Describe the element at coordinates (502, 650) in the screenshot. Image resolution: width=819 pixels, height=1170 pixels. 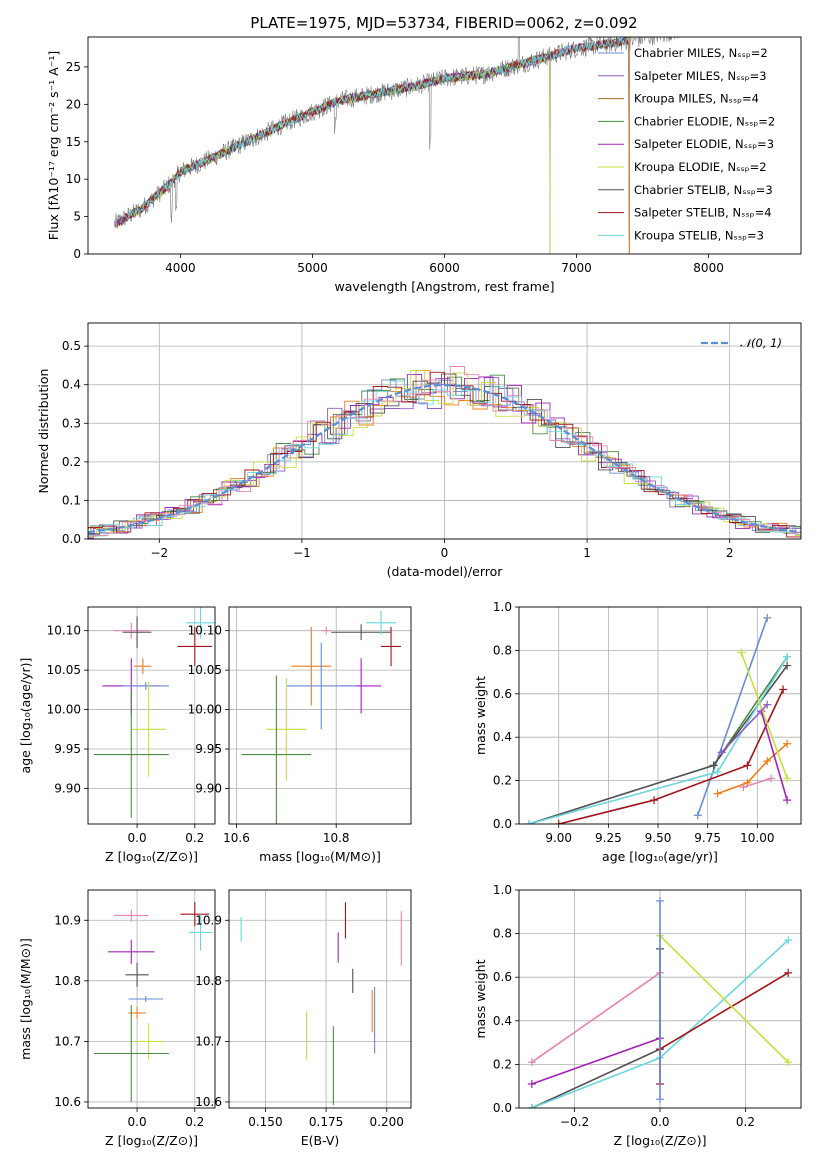
I see `y-tick-label: 0.8` at that location.